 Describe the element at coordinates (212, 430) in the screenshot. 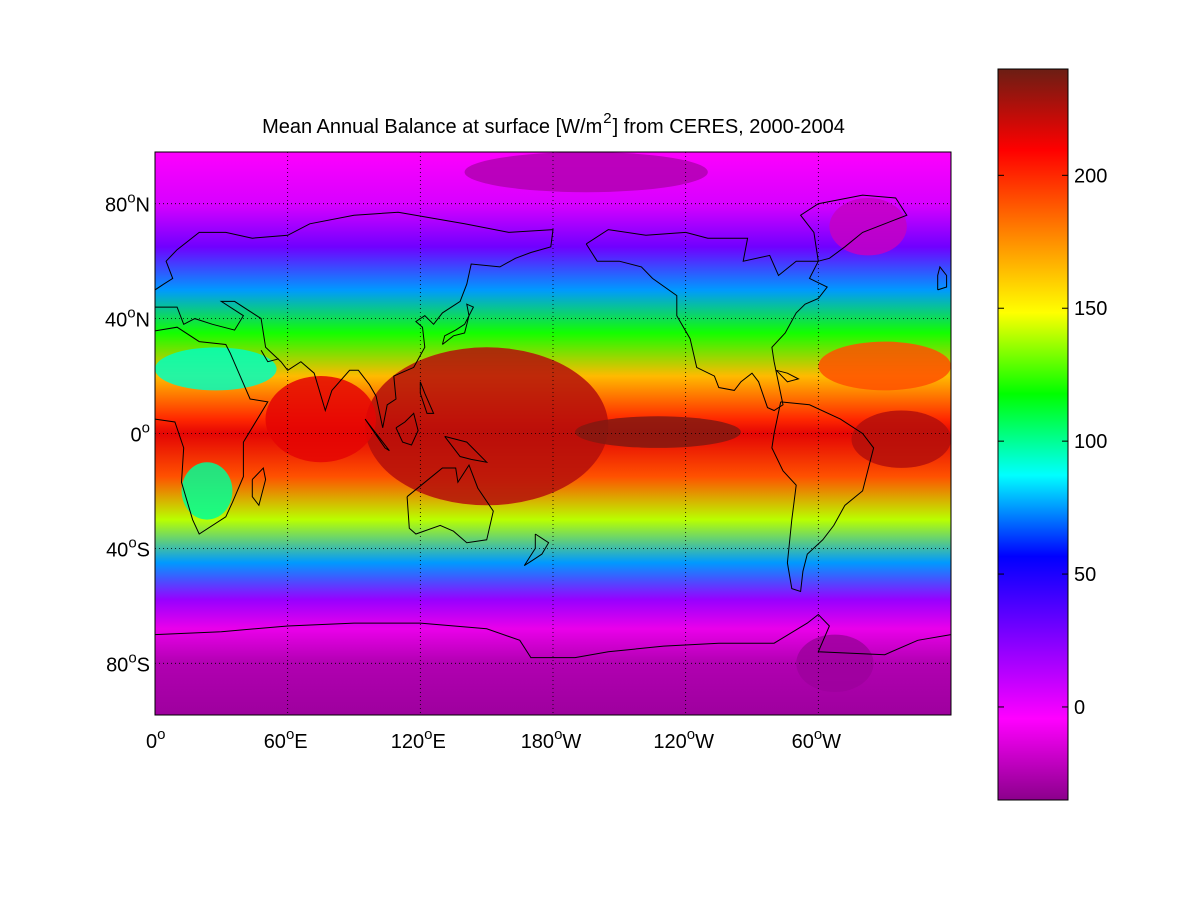

I see `coastline-africa` at that location.